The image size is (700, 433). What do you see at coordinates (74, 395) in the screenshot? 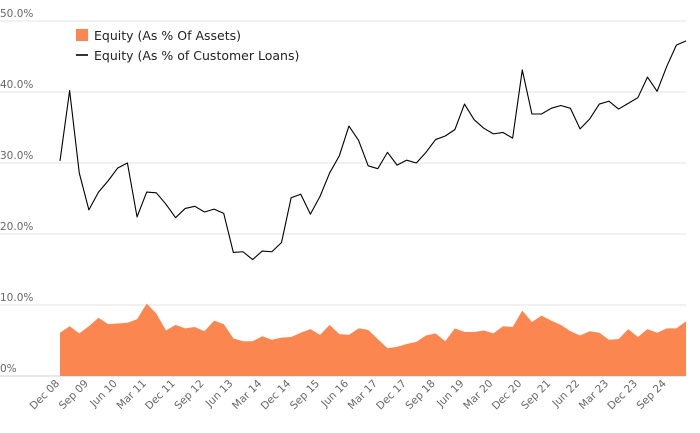
I see `x-tick-label: Sep 09` at bounding box center [74, 395].